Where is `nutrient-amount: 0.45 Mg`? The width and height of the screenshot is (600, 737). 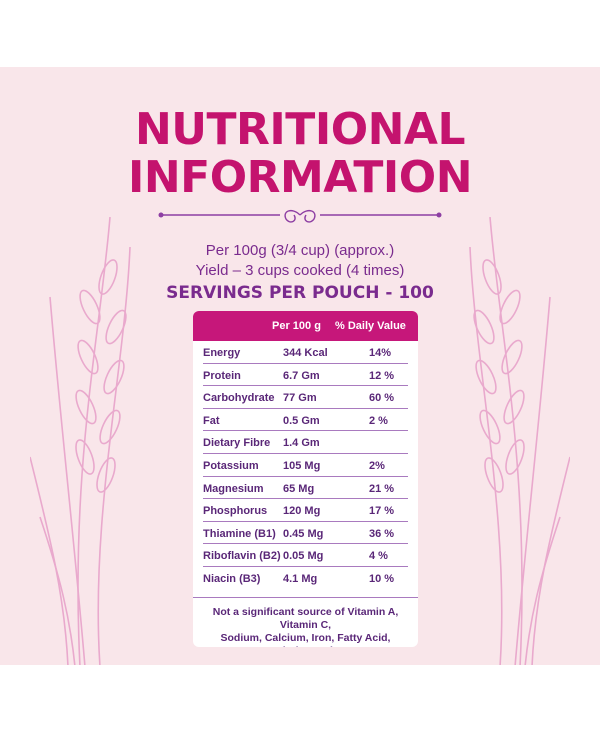
nutrient-amount: 0.45 Mg is located at coordinates (303, 533).